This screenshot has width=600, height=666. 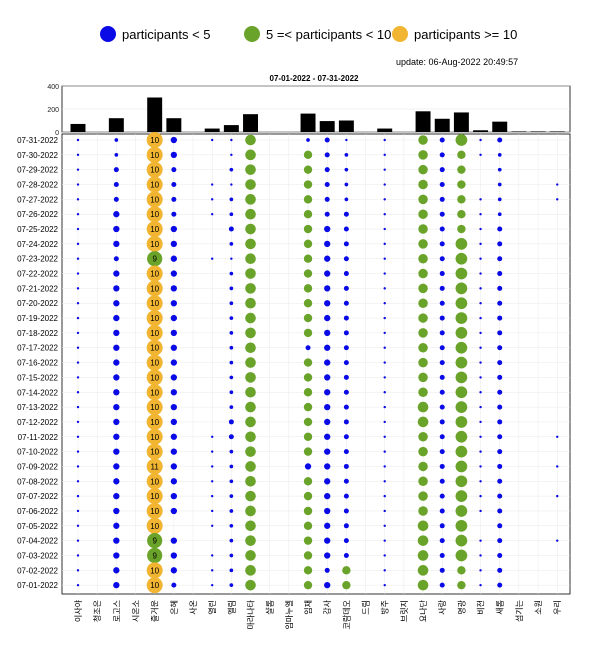 I want to click on legend-swatch-medium, so click(x=252, y=34).